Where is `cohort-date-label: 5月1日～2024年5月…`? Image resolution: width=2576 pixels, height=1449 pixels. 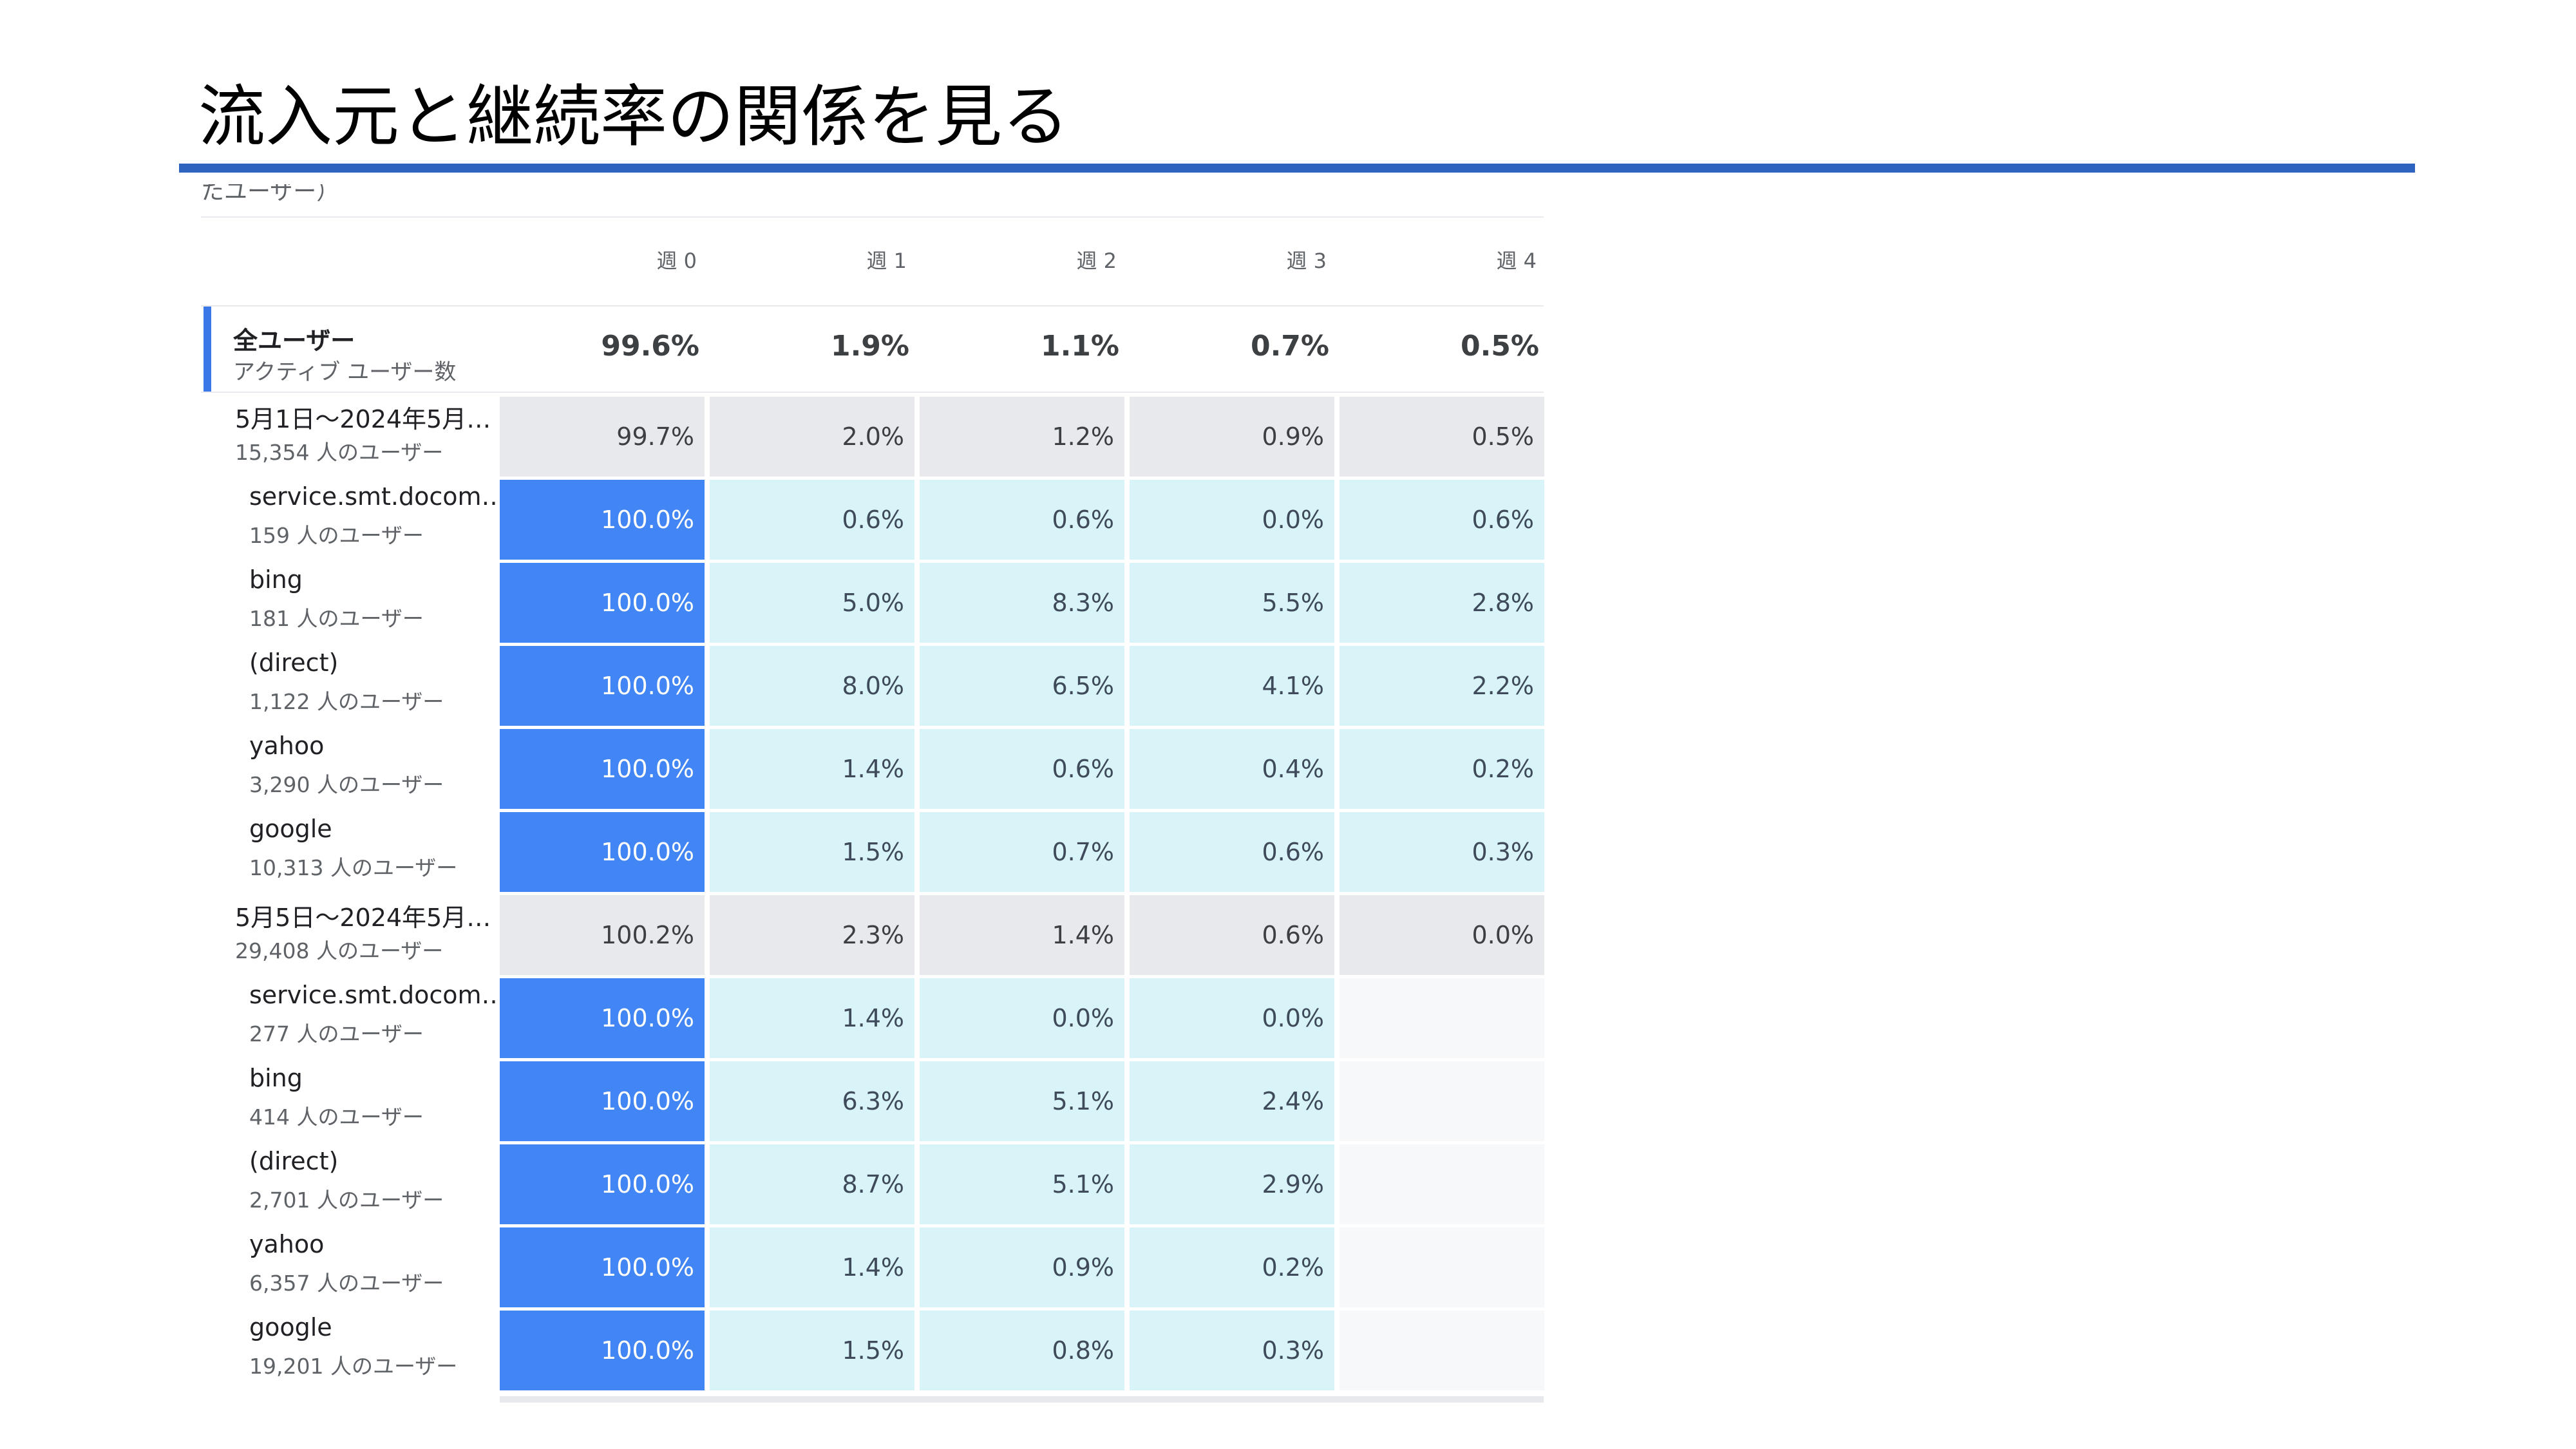 cohort-date-label: 5月1日～2024年5月… is located at coordinates (363, 419).